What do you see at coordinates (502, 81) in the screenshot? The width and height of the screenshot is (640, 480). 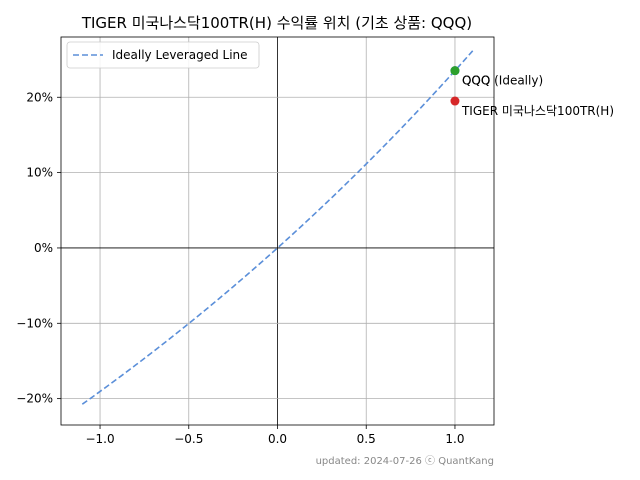 I see `point-label: QQQ (Ideally)` at bounding box center [502, 81].